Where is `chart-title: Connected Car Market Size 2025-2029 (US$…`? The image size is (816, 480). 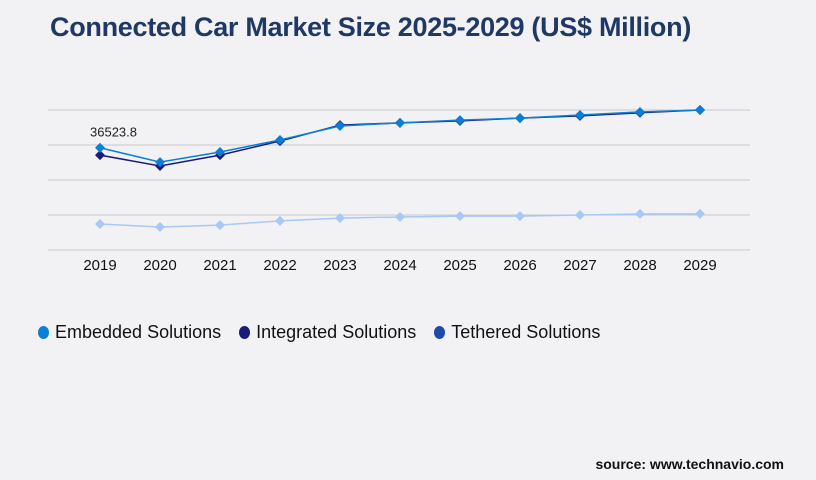 chart-title: Connected Car Market Size 2025-2029 (US$… is located at coordinates (371, 27).